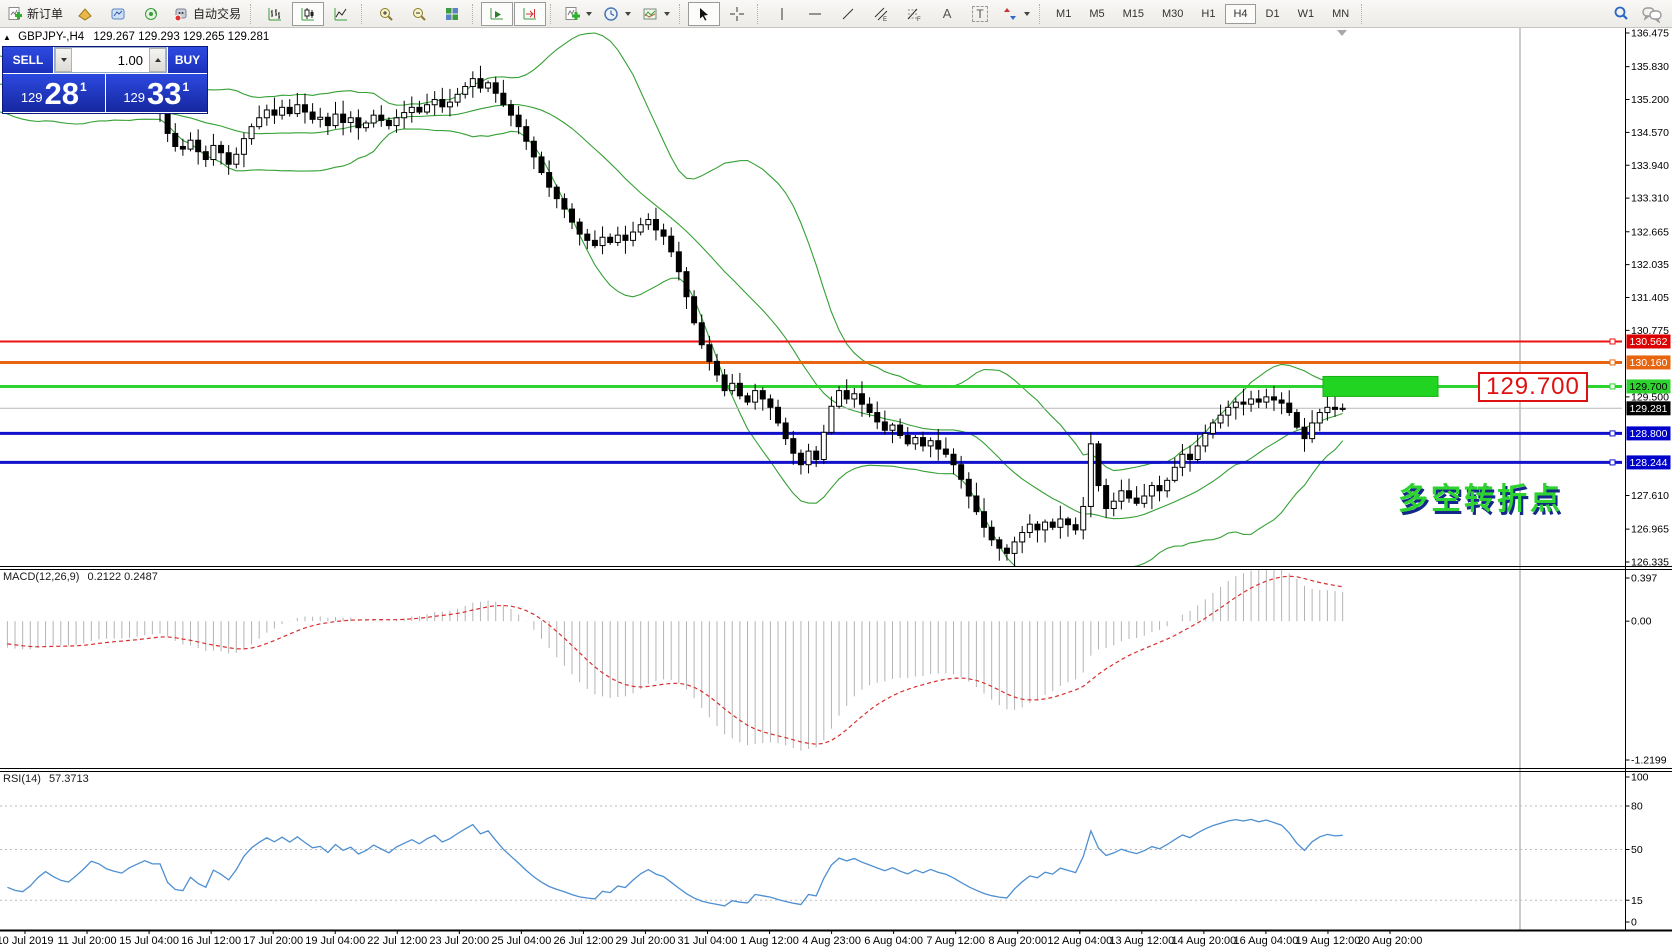  Describe the element at coordinates (497, 13) in the screenshot. I see `auto-scroll-button` at that location.